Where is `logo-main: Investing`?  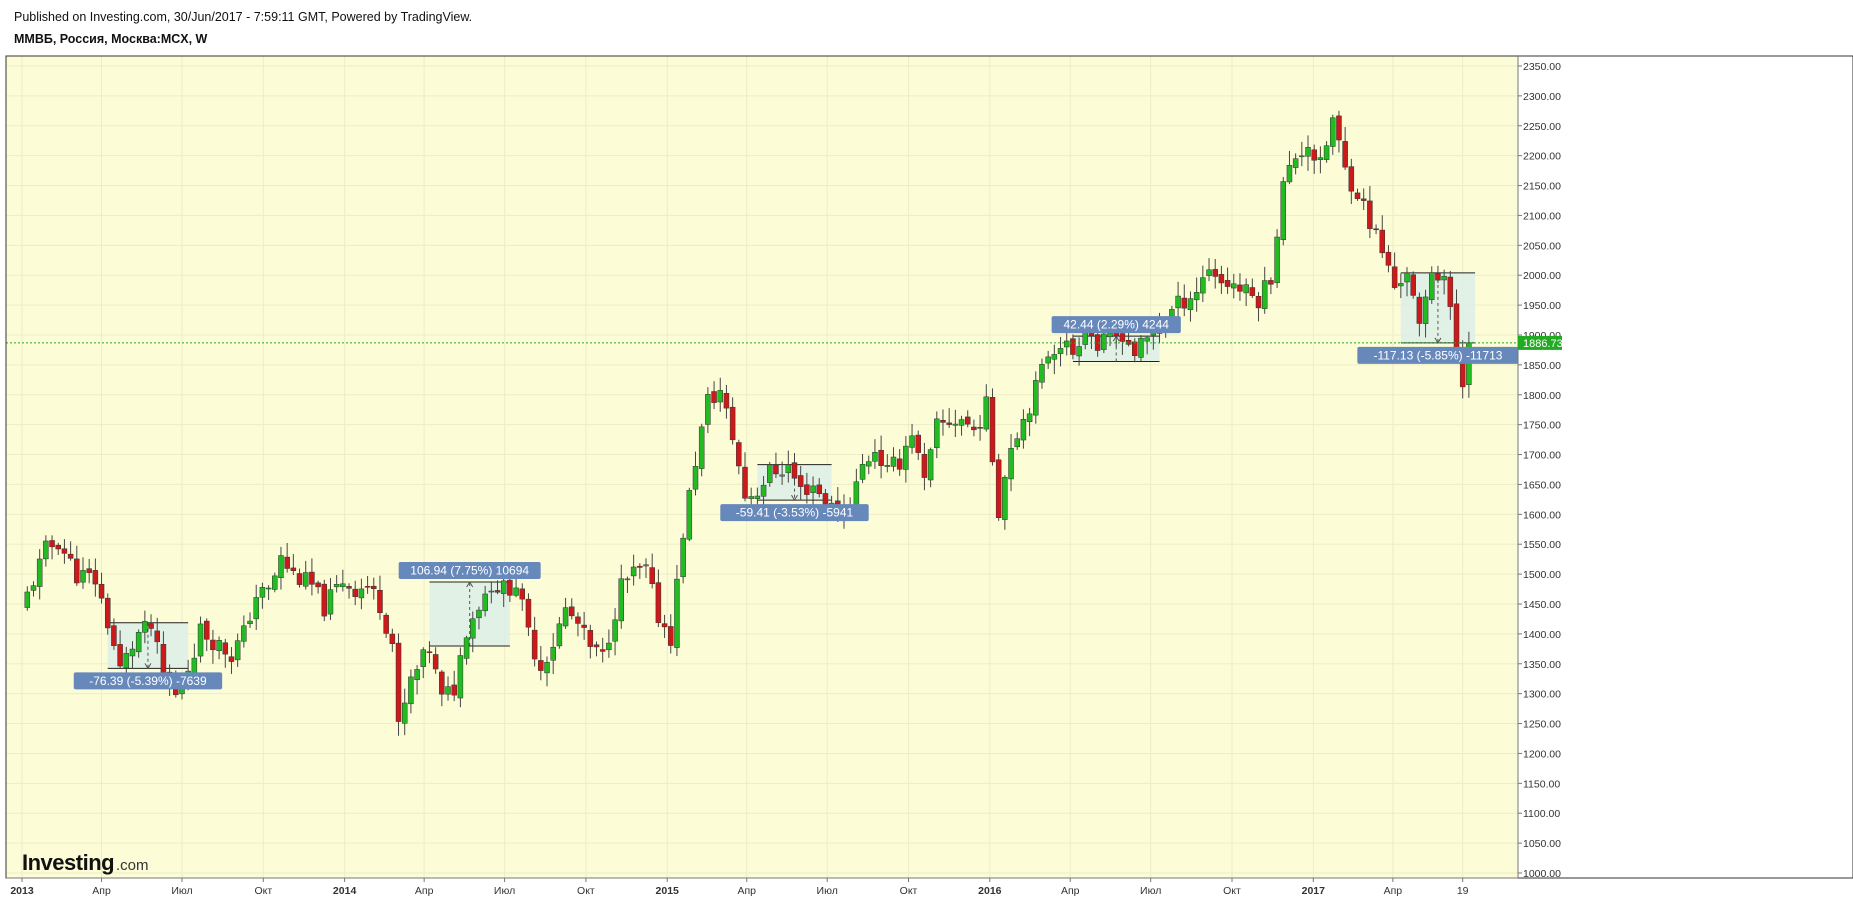
logo-main: Investing is located at coordinates (68, 862).